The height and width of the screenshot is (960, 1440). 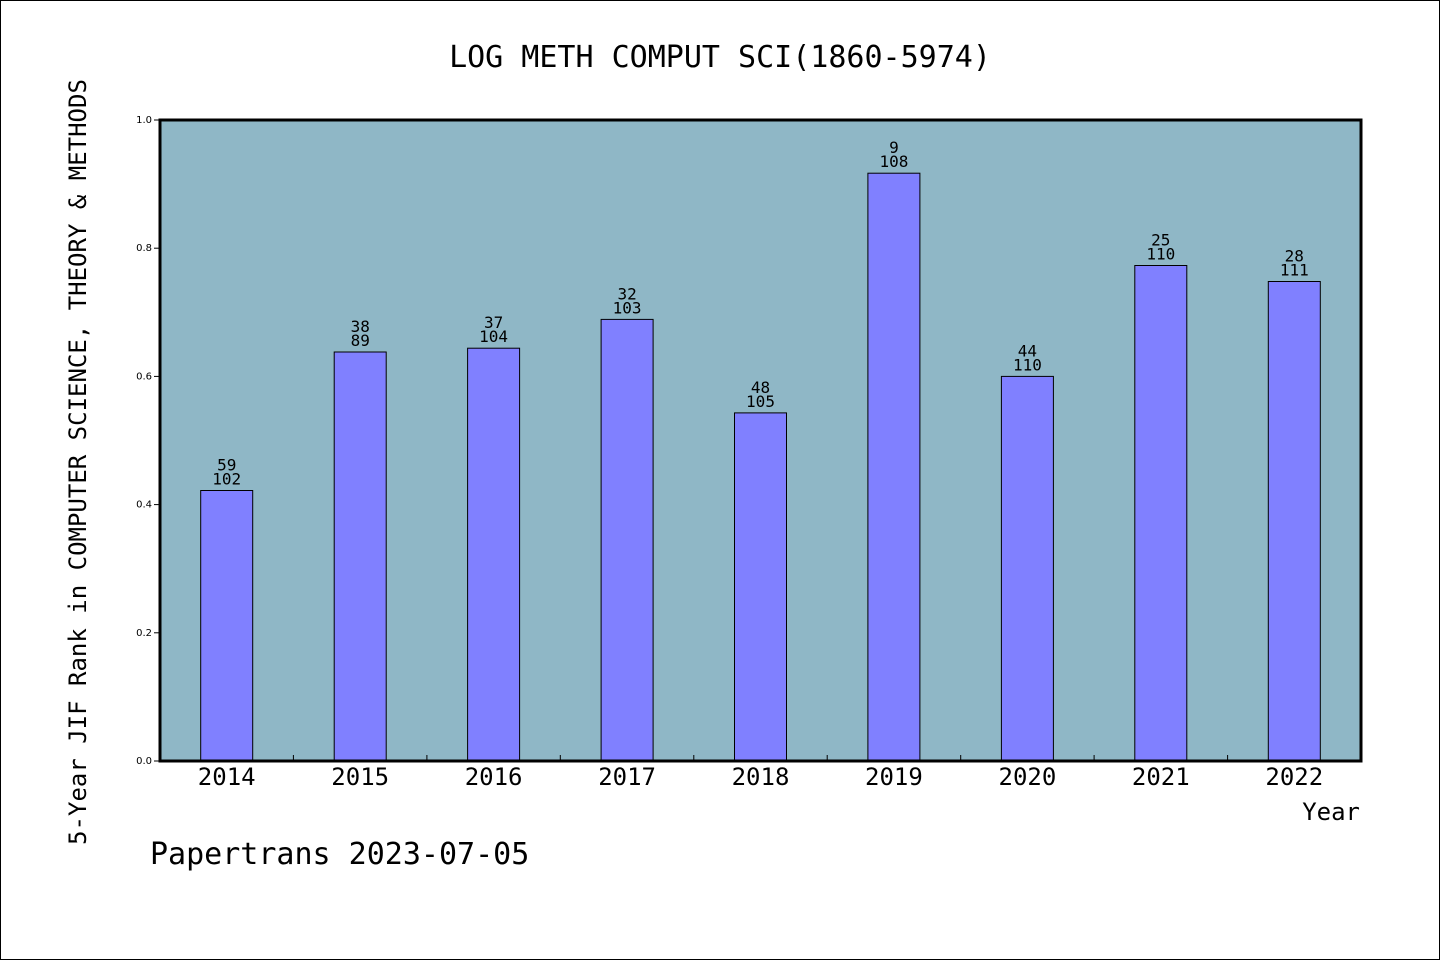 What do you see at coordinates (493, 322) in the screenshot?
I see `rank-label-2016: 37` at bounding box center [493, 322].